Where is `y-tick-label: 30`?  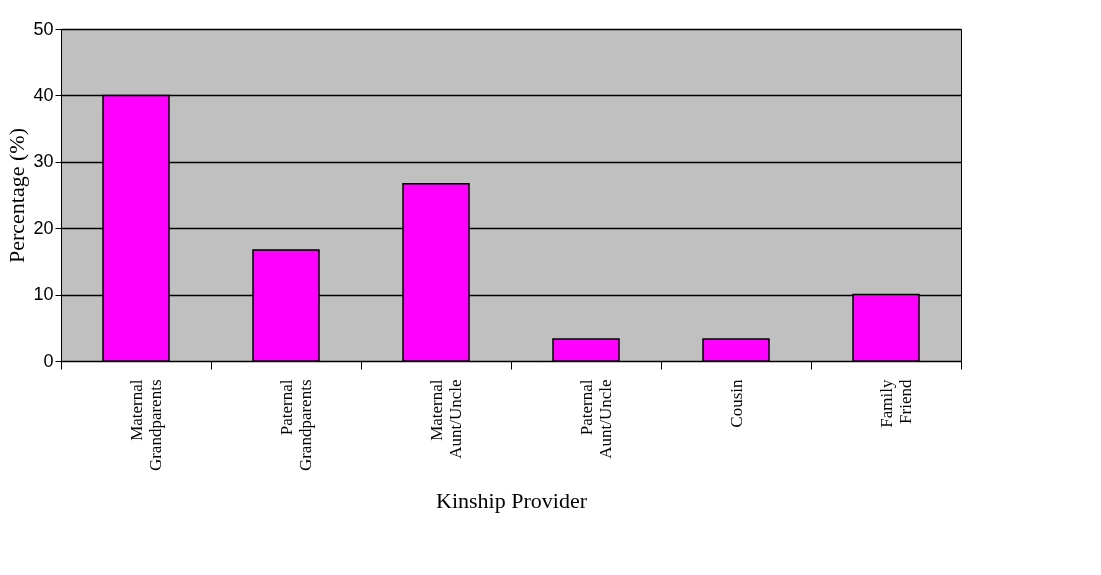 y-tick-label: 30 is located at coordinates (43, 161).